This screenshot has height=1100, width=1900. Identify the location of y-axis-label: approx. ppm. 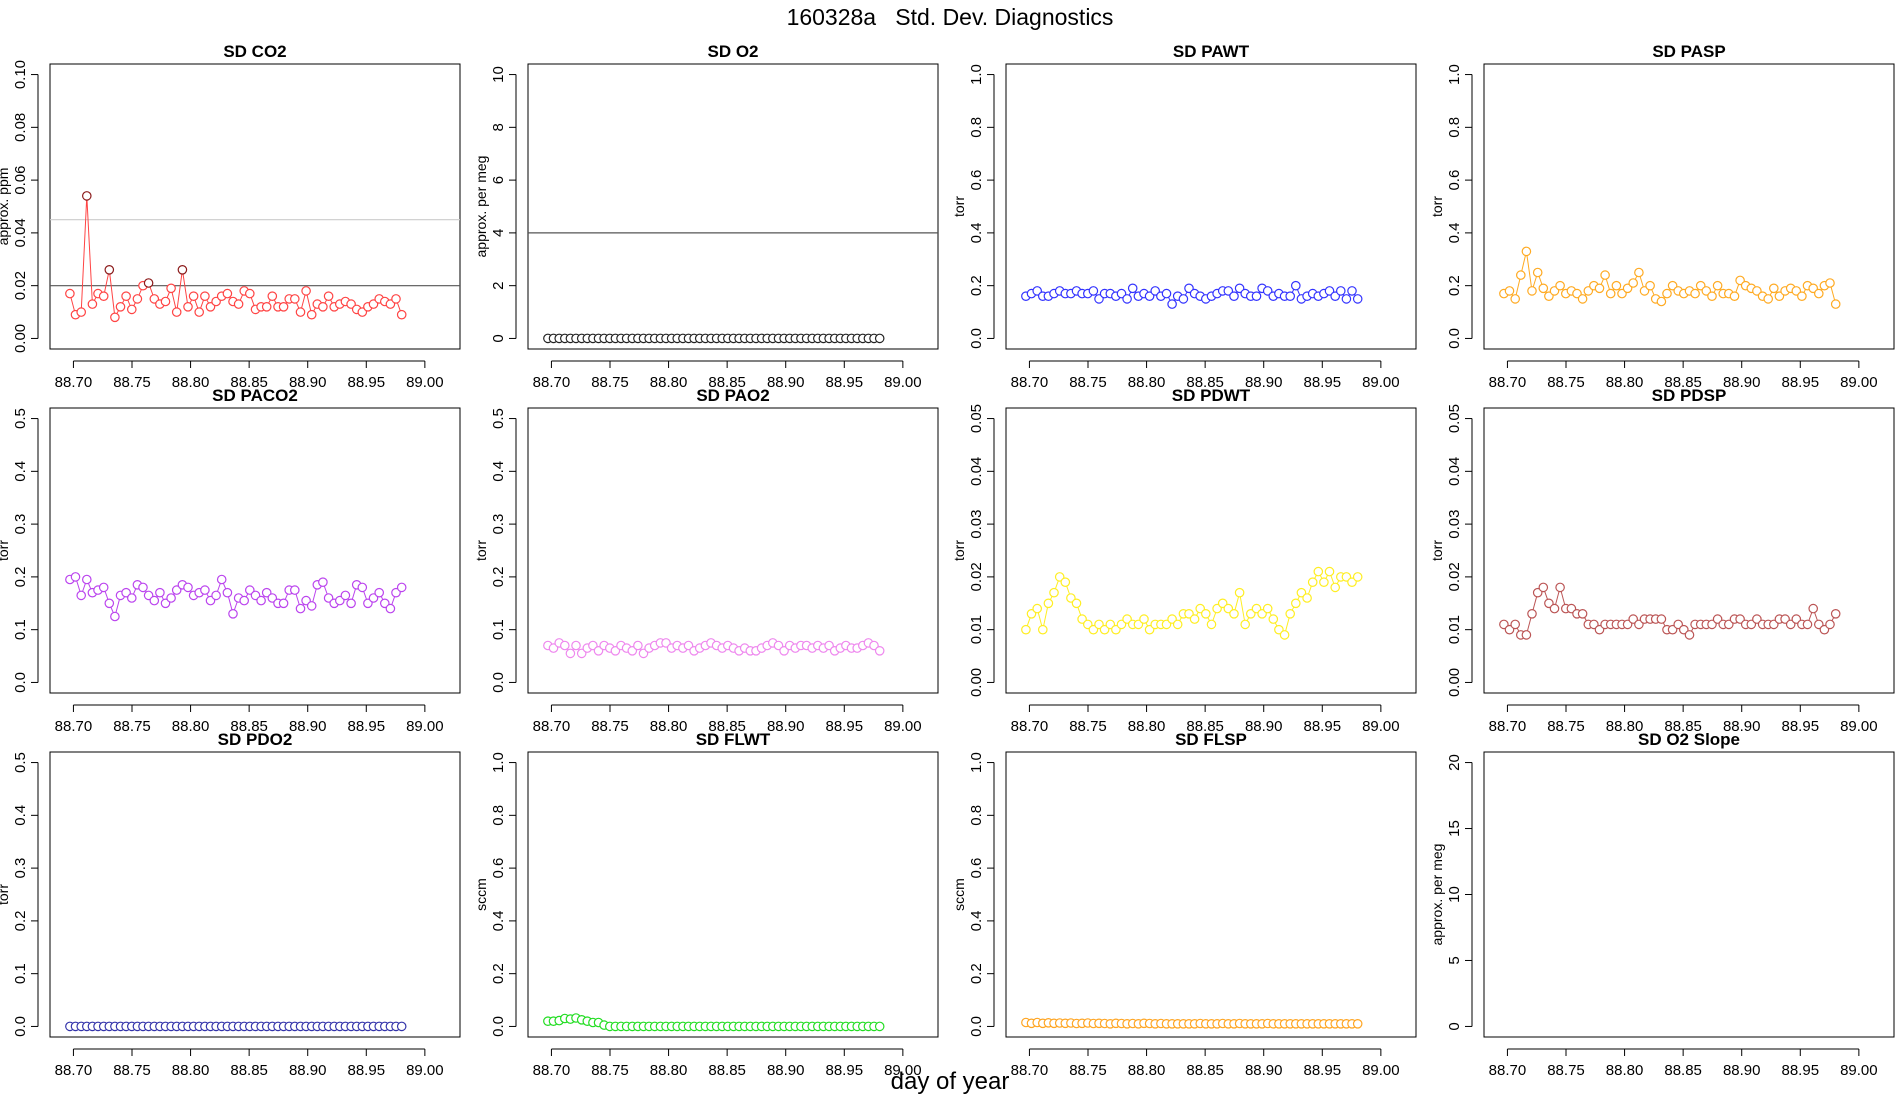
(5, 207).